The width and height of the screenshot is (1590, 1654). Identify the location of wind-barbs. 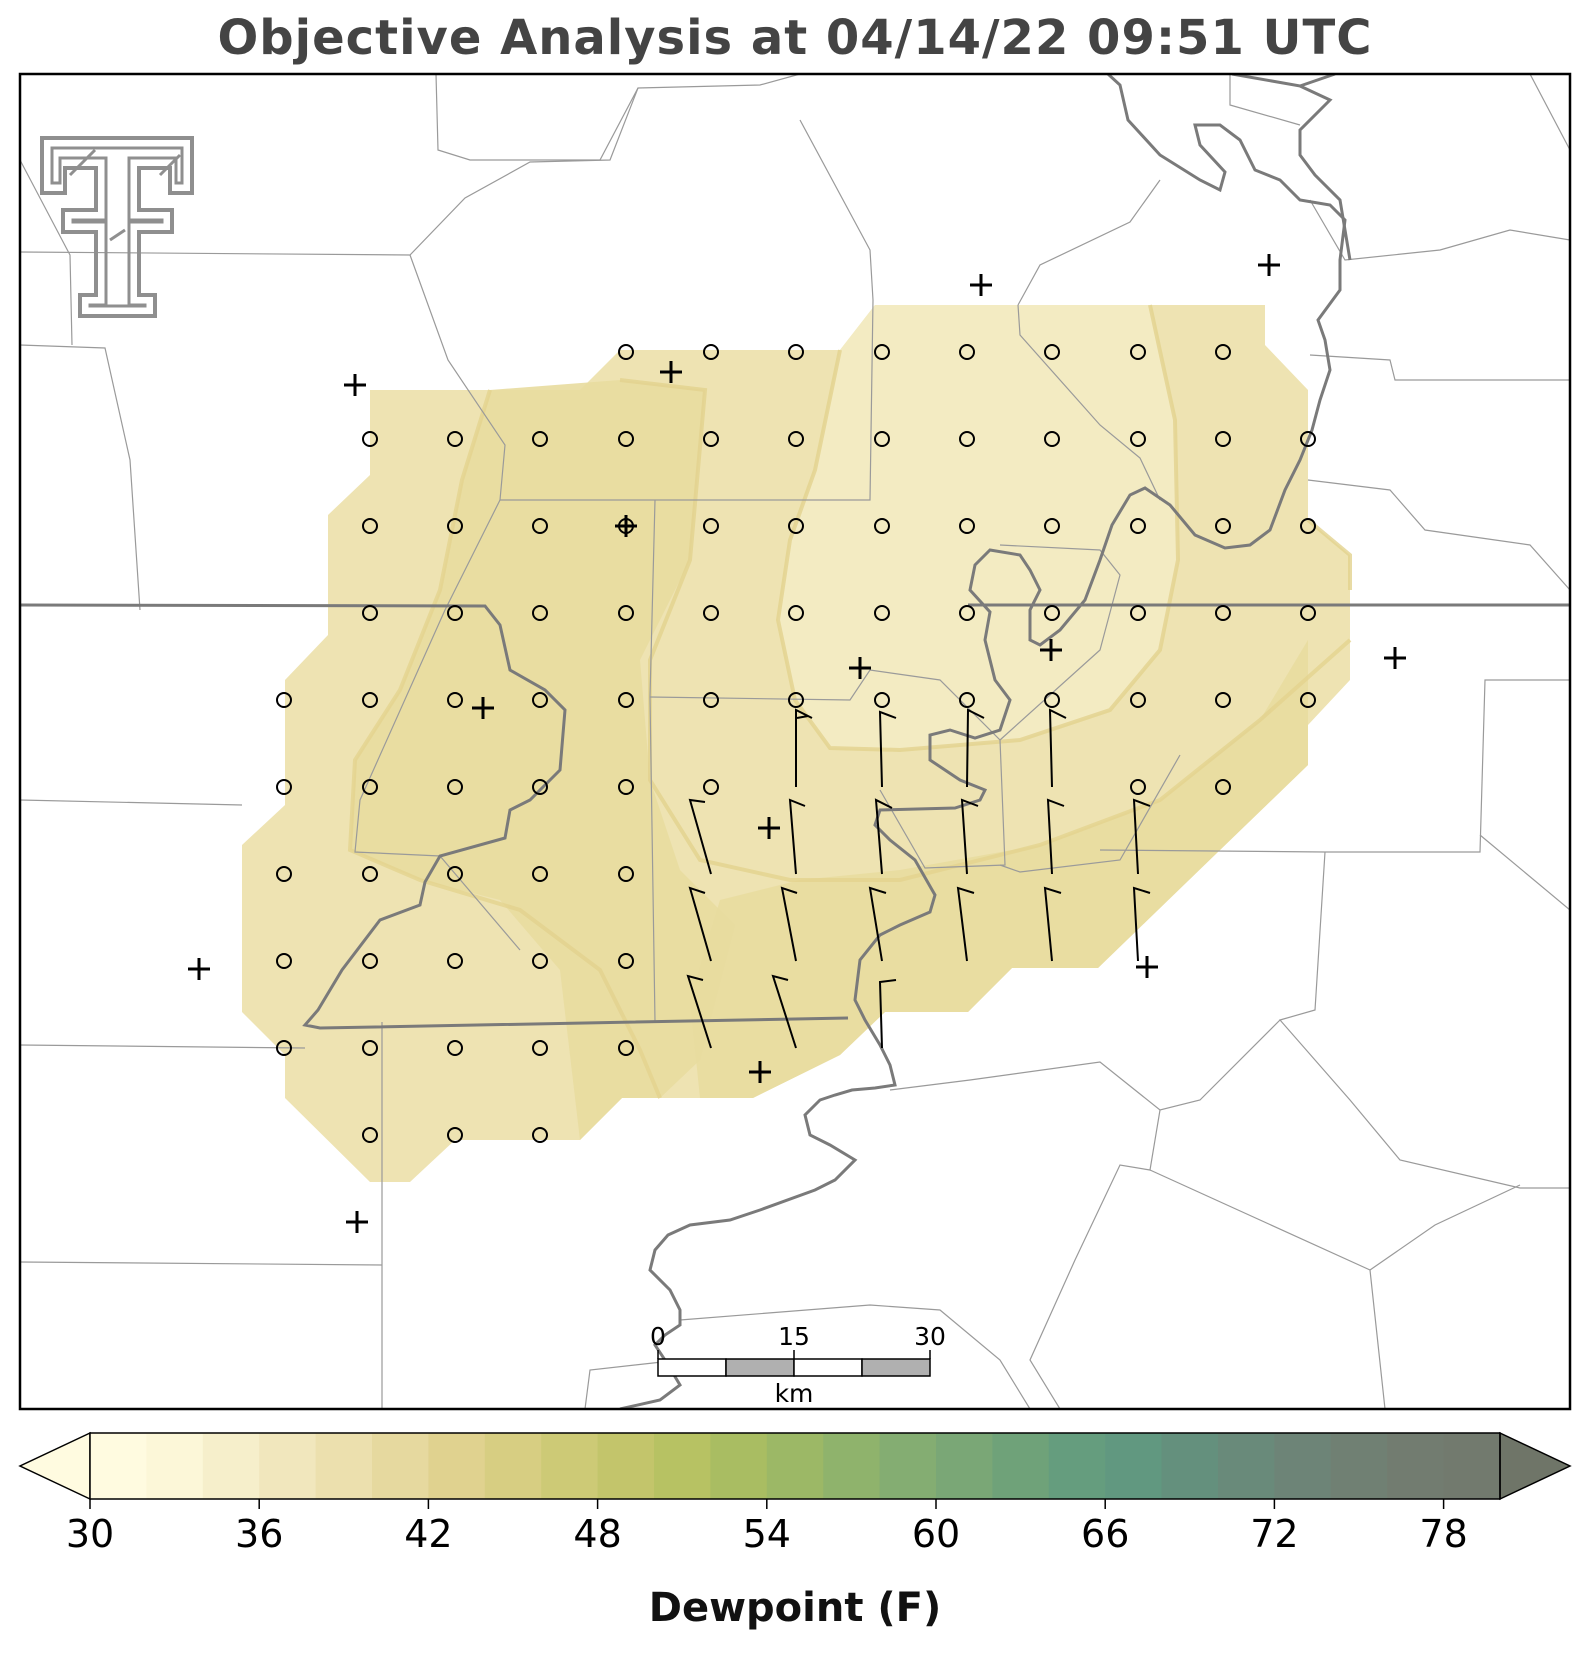
(918, 878).